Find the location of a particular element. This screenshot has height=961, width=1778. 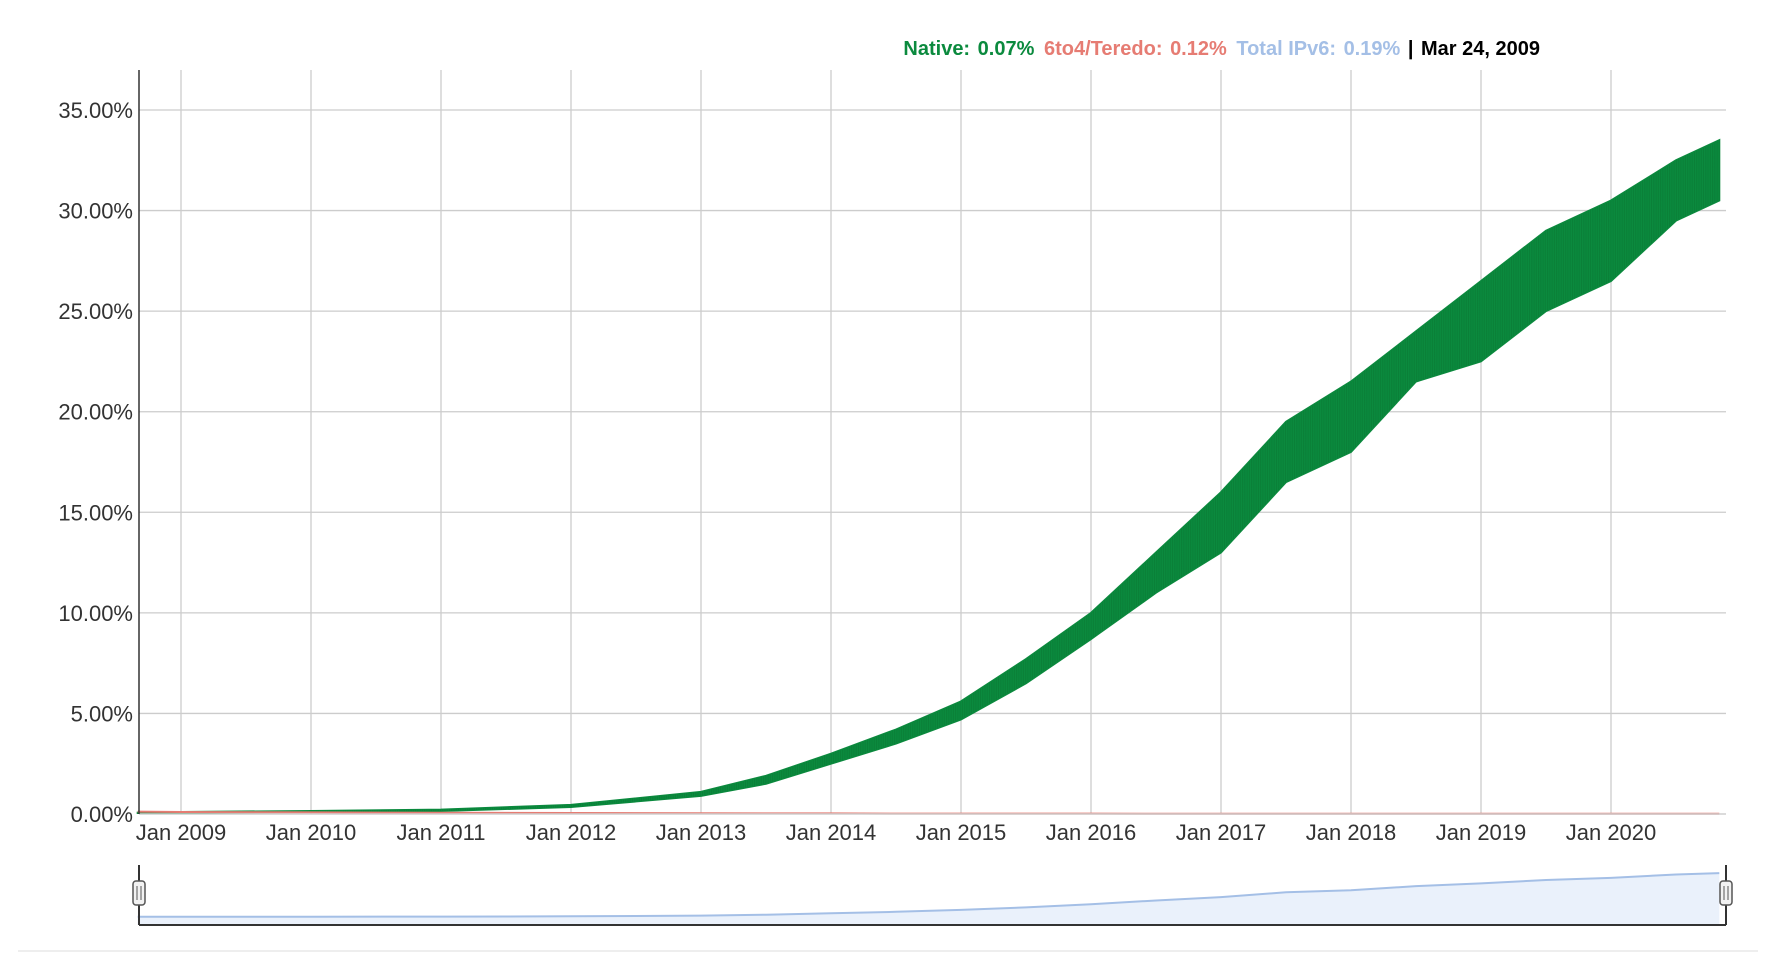

legend-native-value: 0.07% is located at coordinates (1006, 49).